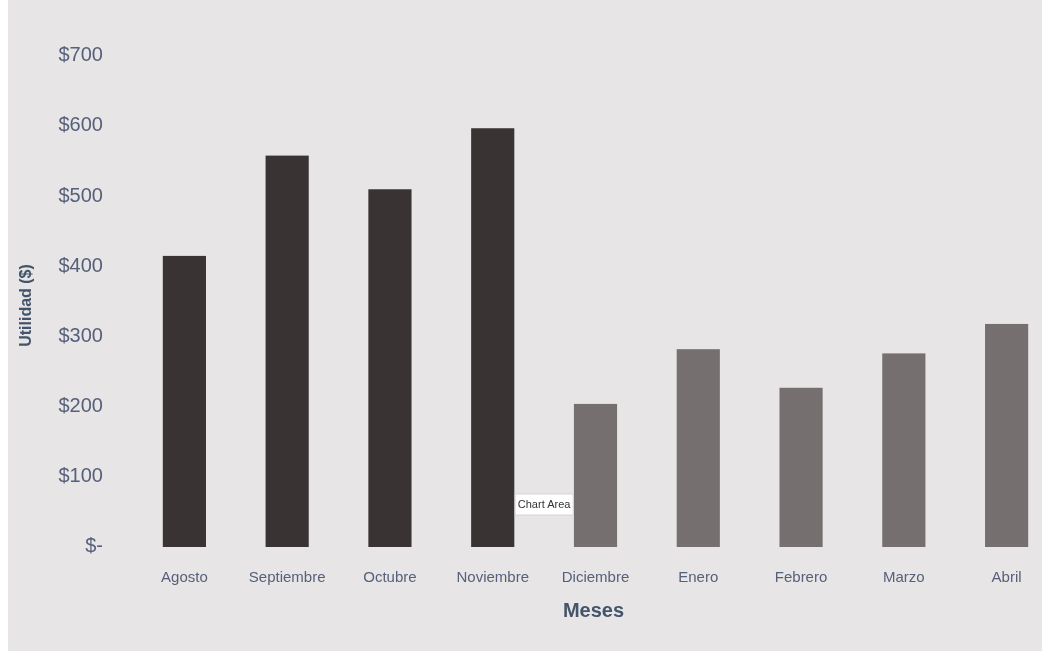 This screenshot has width=1042, height=659. I want to click on y-axis-title: Utilidad ($), so click(25, 305).